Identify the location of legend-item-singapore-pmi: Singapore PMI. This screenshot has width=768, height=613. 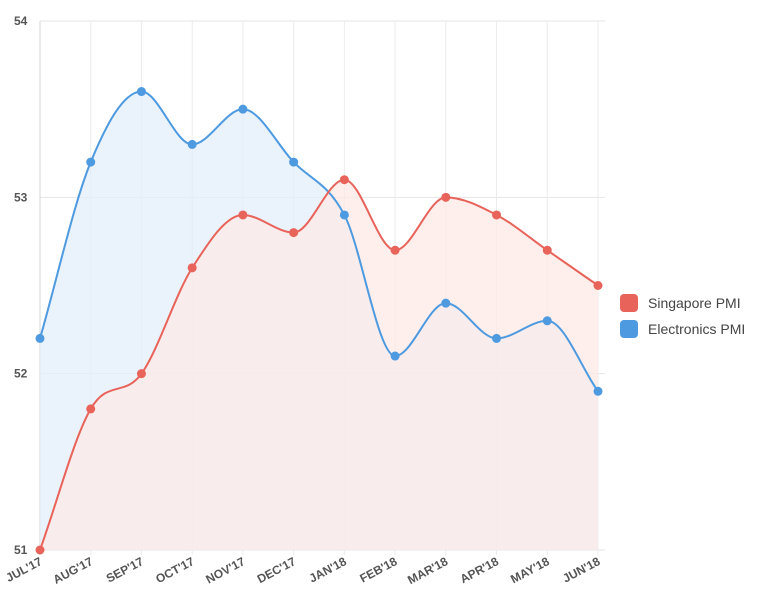
(682, 303).